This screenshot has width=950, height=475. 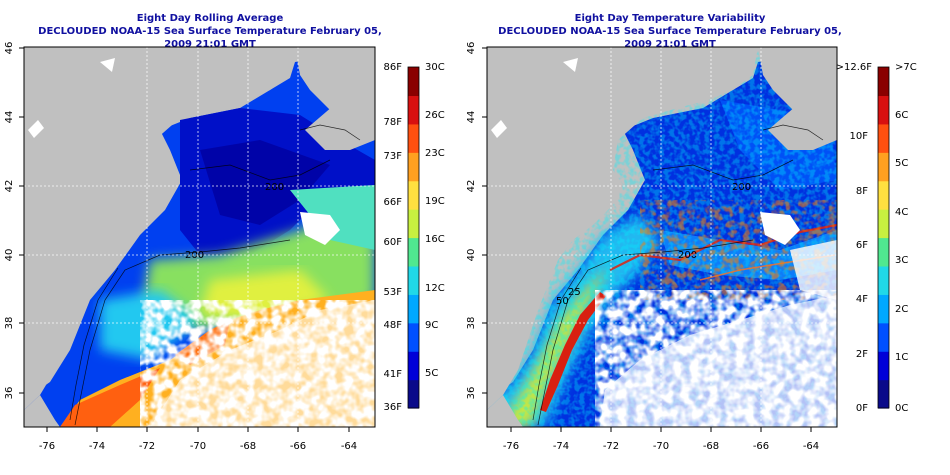 What do you see at coordinates (574, 292) in the screenshot?
I see `panel2-contour-label: 25` at bounding box center [574, 292].